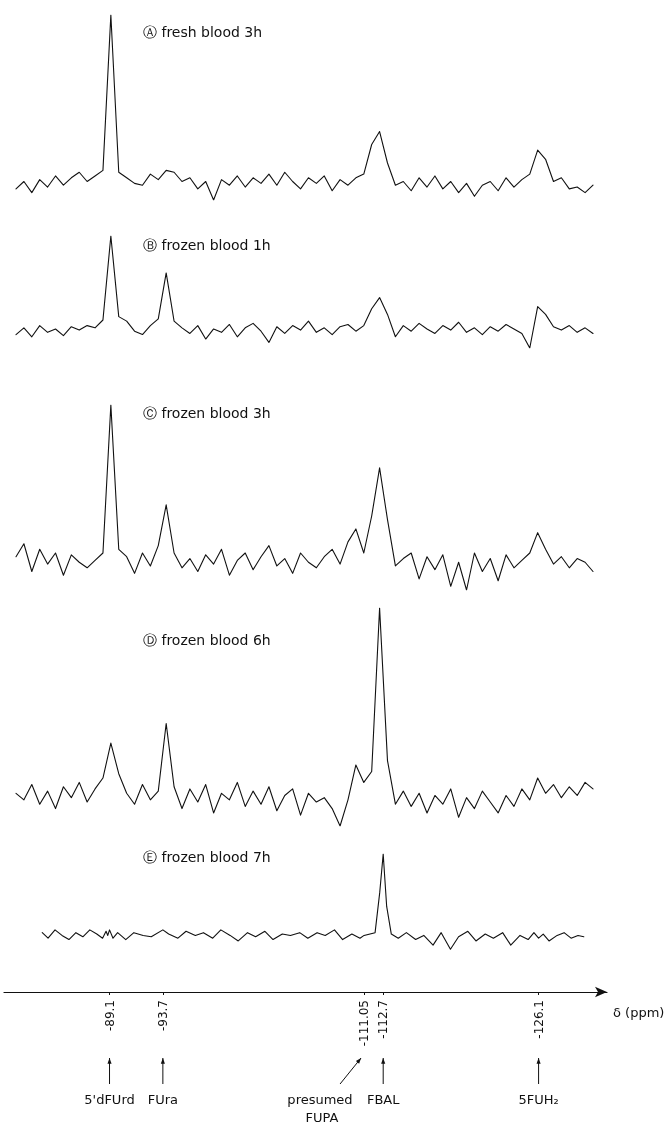 This screenshot has height=1132, width=667. What do you see at coordinates (383, 1019) in the screenshot?
I see `x-tick-label: -112.7` at bounding box center [383, 1019].